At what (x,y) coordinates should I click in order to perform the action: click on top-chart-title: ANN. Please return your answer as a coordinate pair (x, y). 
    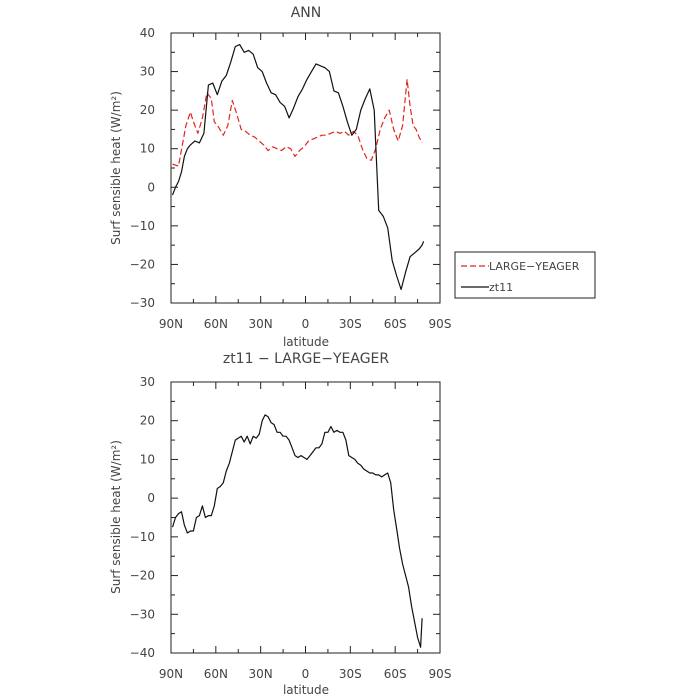
    Looking at the image, I should click on (306, 13).